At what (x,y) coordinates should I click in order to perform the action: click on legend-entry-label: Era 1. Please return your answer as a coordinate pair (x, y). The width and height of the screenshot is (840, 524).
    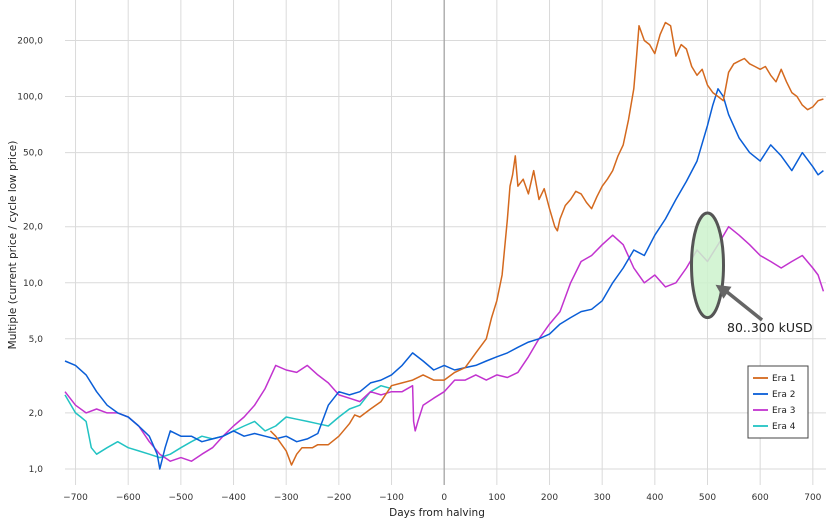
    Looking at the image, I should click on (784, 379).